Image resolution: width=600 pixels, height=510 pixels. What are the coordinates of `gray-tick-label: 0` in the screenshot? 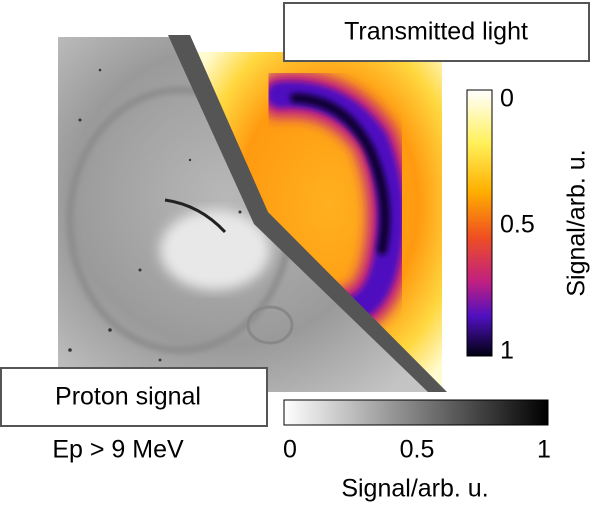 It's located at (290, 450).